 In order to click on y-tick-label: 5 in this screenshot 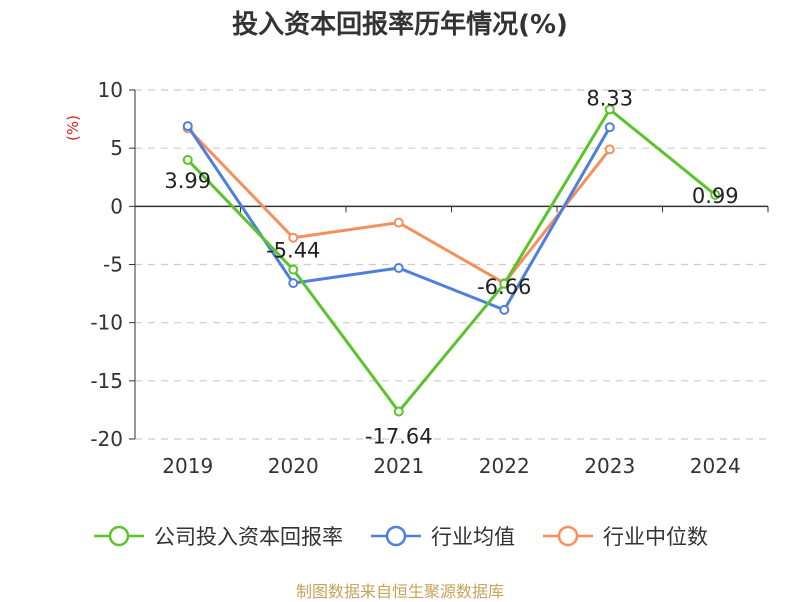, I will do `click(116, 148)`.